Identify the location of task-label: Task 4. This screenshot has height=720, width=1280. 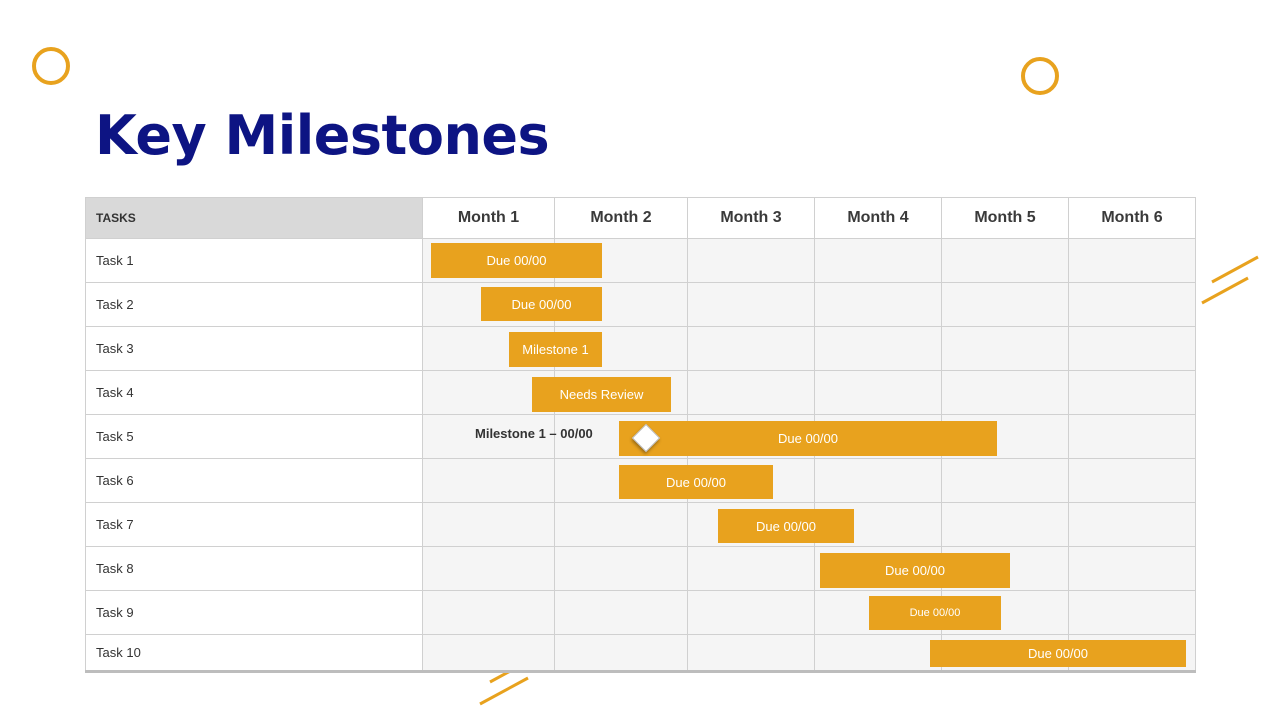
(254, 392).